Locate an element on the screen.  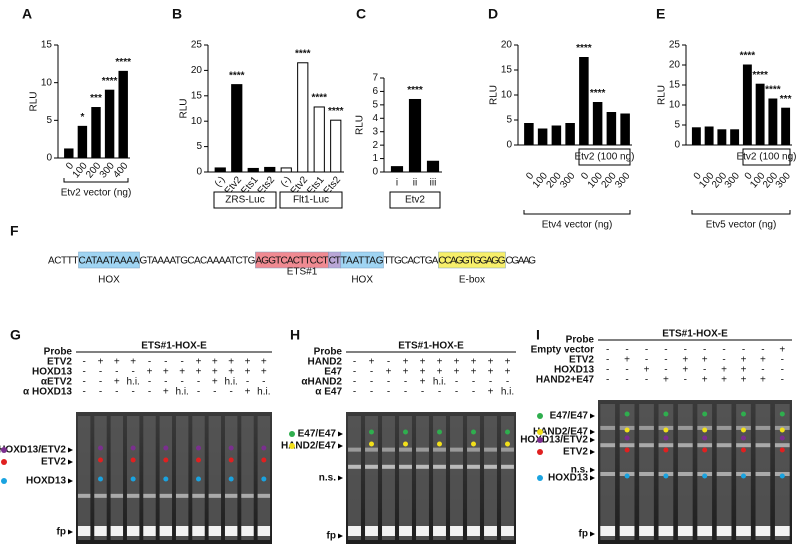
significance: *** is located at coordinates (786, 99).